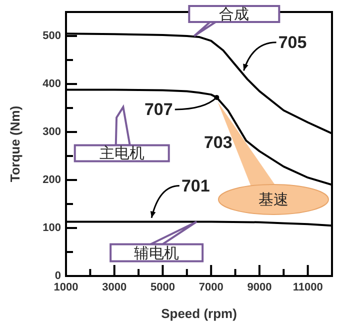 This screenshot has width=360, height=336. What do you see at coordinates (157, 253) in the screenshot?
I see `annotation: 辅电机` at bounding box center [157, 253].